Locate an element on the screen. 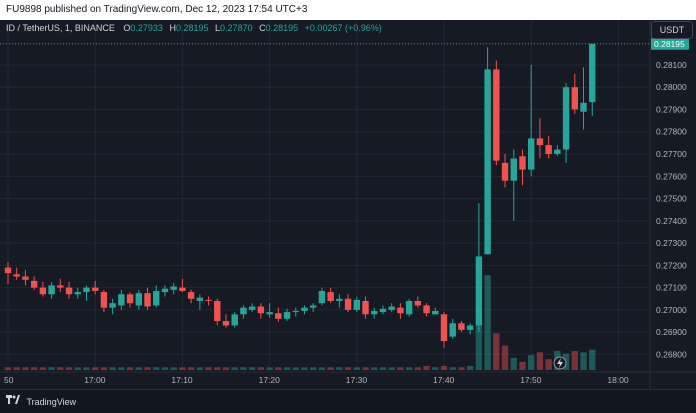 This screenshot has height=413, width=696. footer-brand: TradingView is located at coordinates (51, 401).